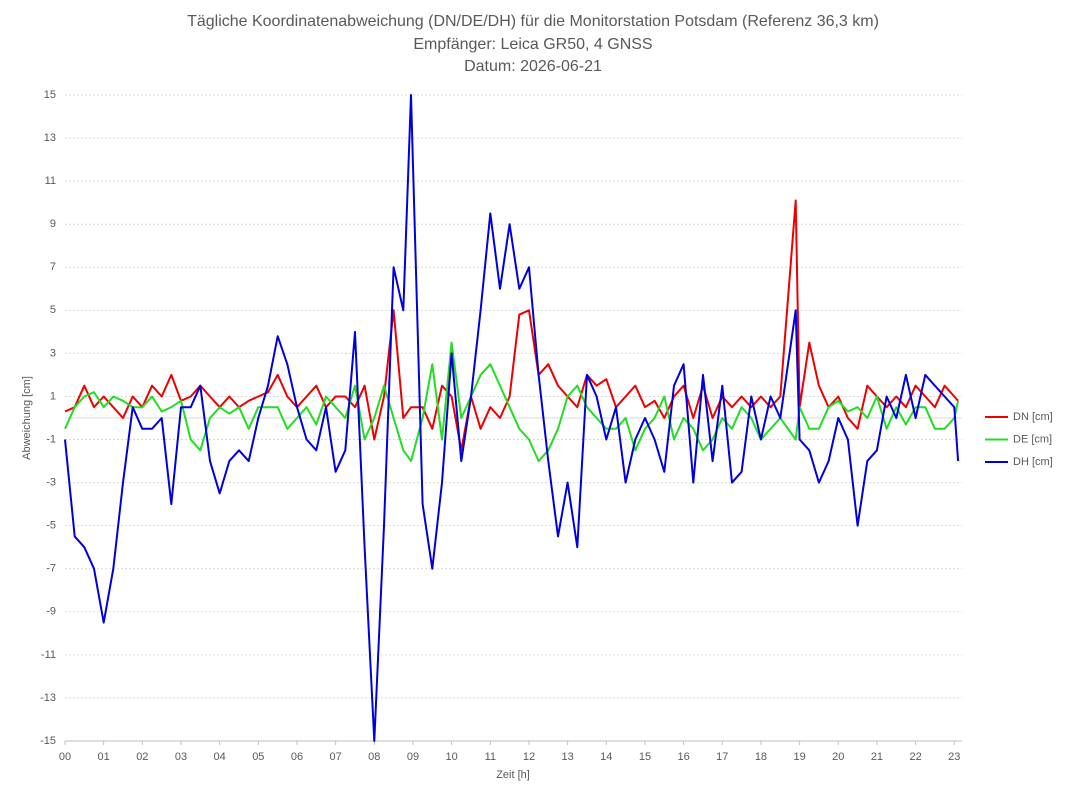 The image size is (1068, 801). I want to click on legend-label: DN [cm], so click(1033, 417).